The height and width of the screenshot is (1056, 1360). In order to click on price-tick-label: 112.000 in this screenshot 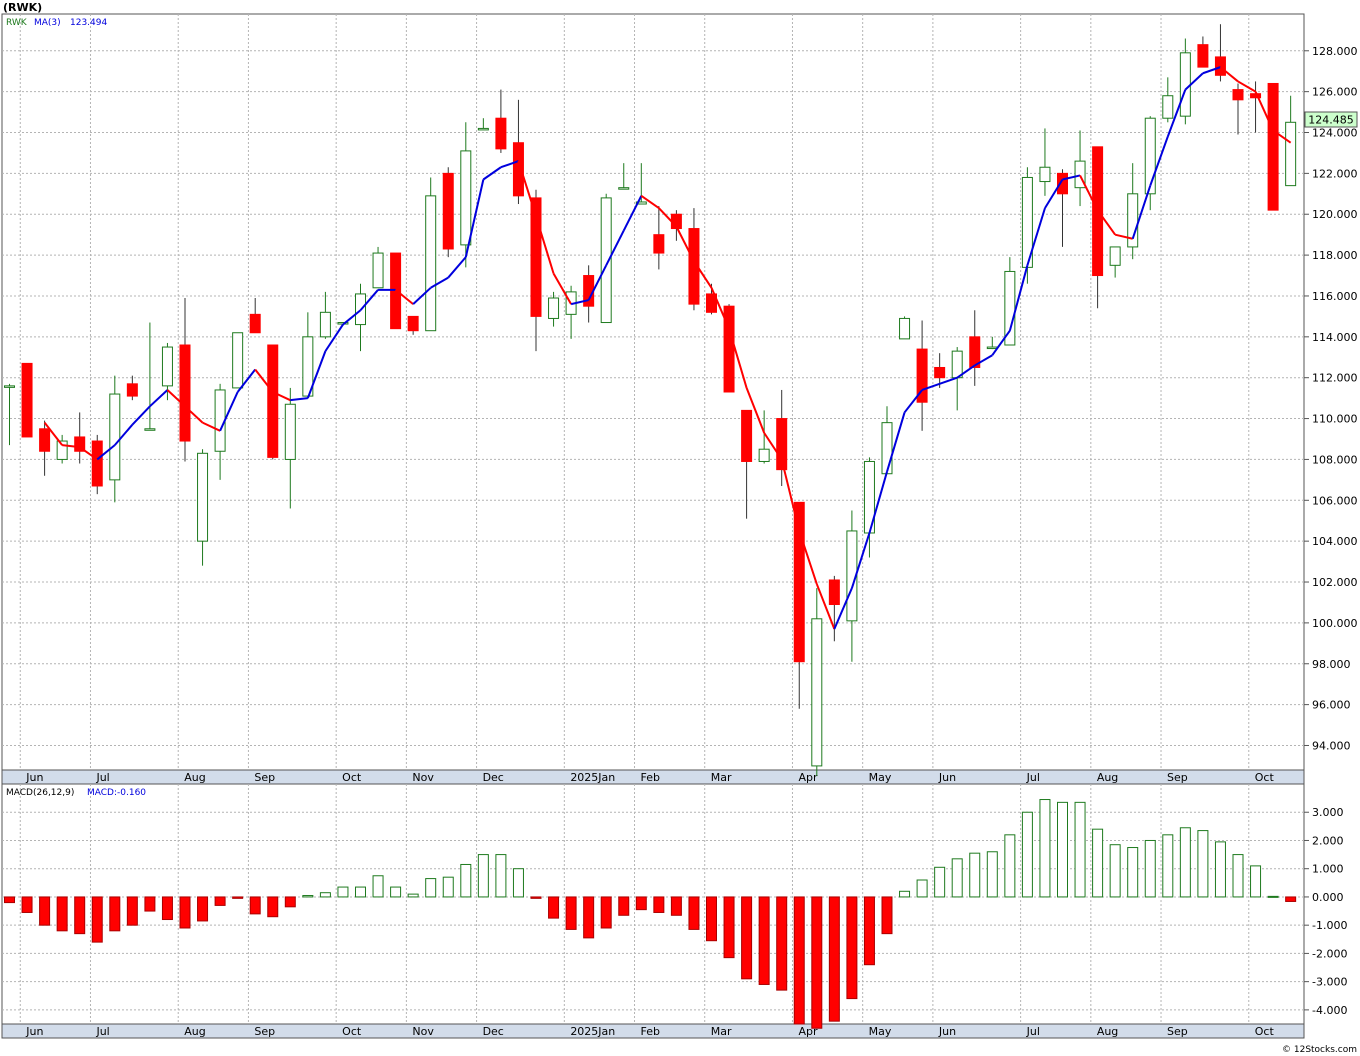, I will do `click(1335, 378)`.